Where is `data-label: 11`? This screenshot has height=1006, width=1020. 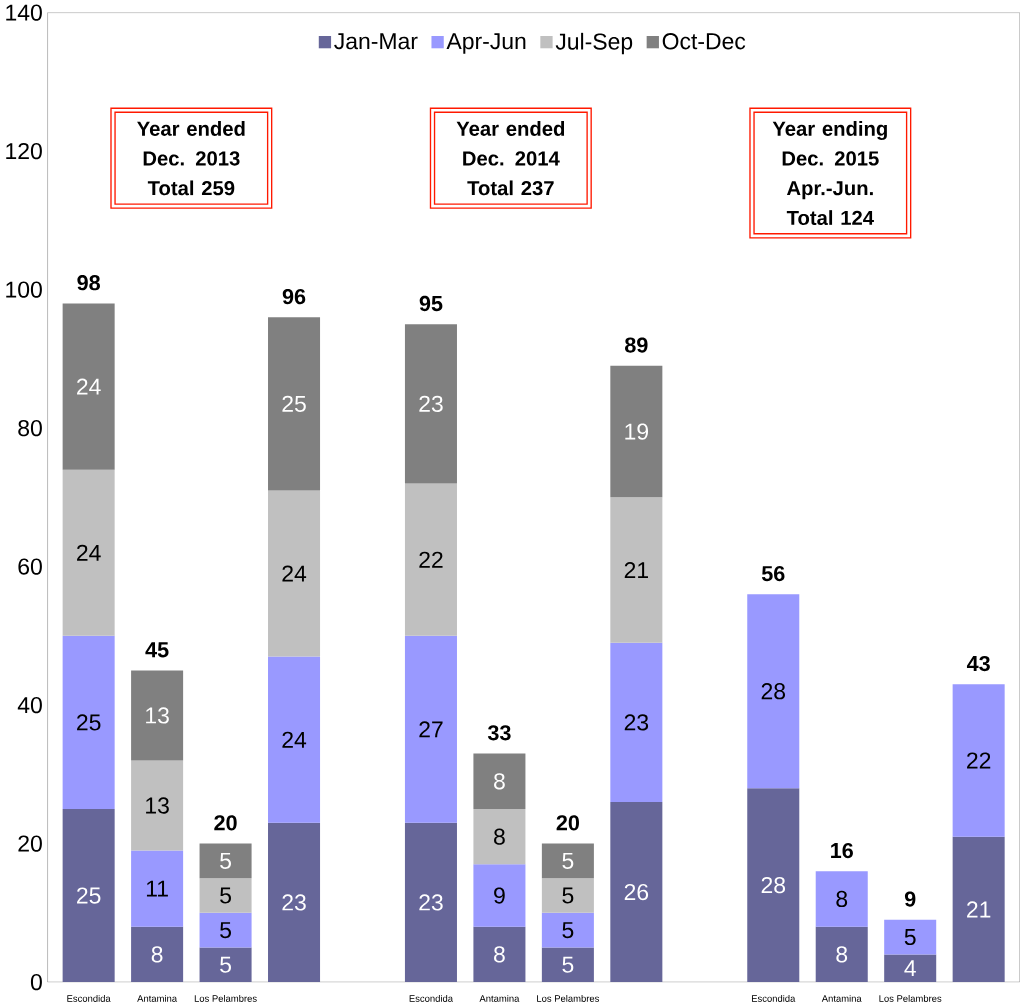
data-label: 11 is located at coordinates (157, 888).